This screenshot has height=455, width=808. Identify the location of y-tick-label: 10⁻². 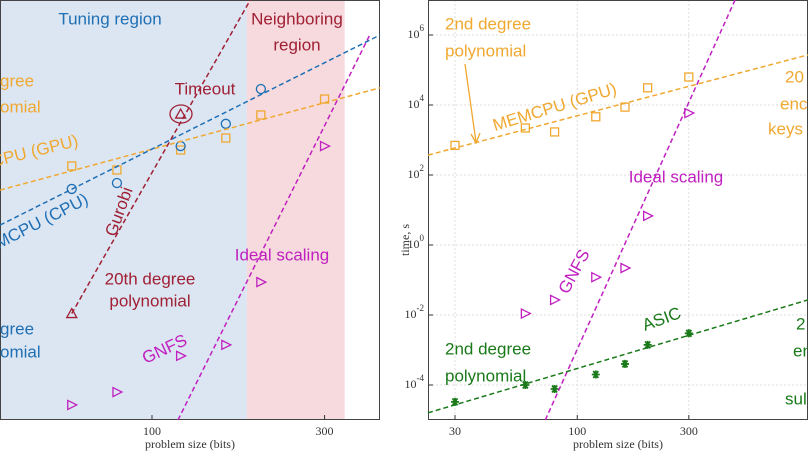
(415, 312).